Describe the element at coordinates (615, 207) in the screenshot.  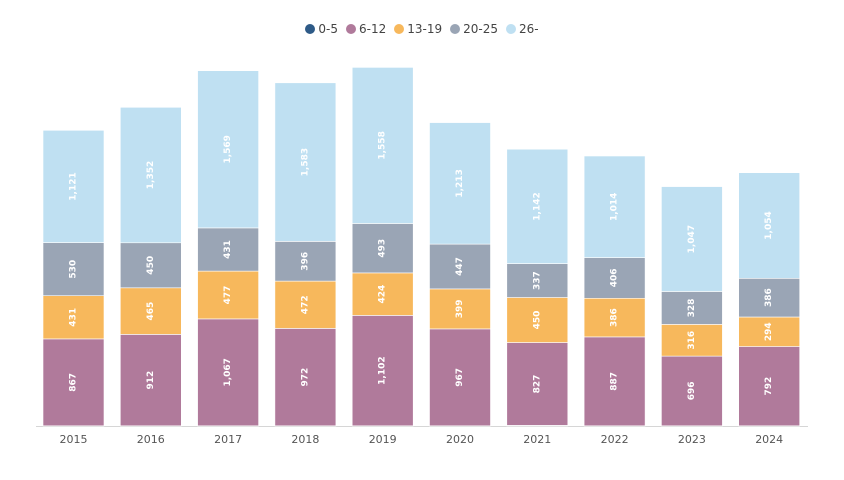
I see `data-label: 1,014` at that location.